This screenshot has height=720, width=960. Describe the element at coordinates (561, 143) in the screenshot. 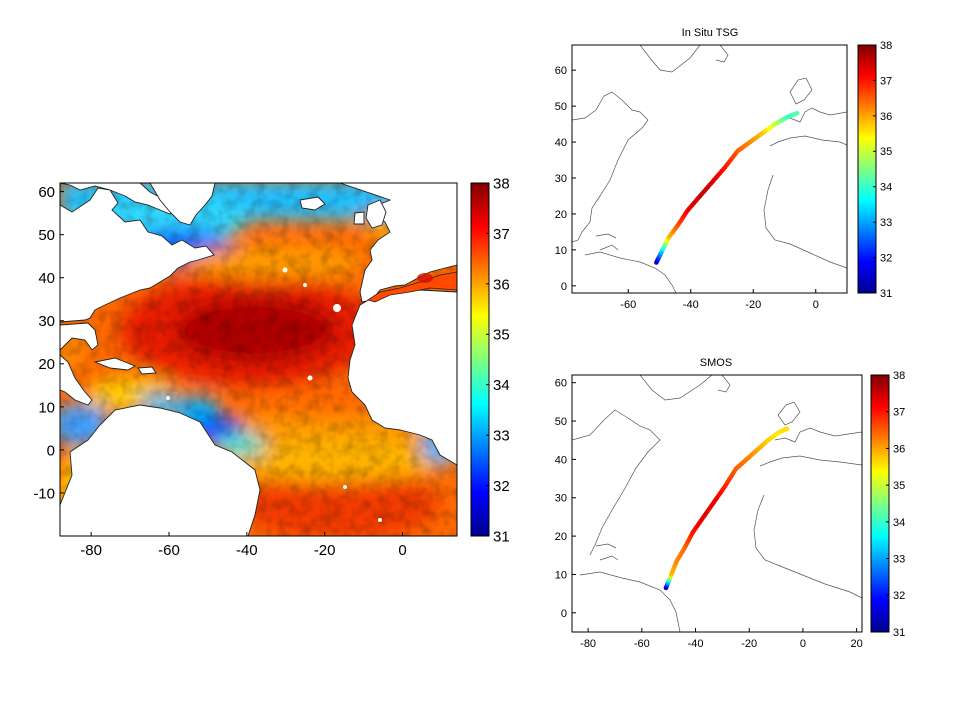

I see `tsg-y-tick-label: 40` at that location.